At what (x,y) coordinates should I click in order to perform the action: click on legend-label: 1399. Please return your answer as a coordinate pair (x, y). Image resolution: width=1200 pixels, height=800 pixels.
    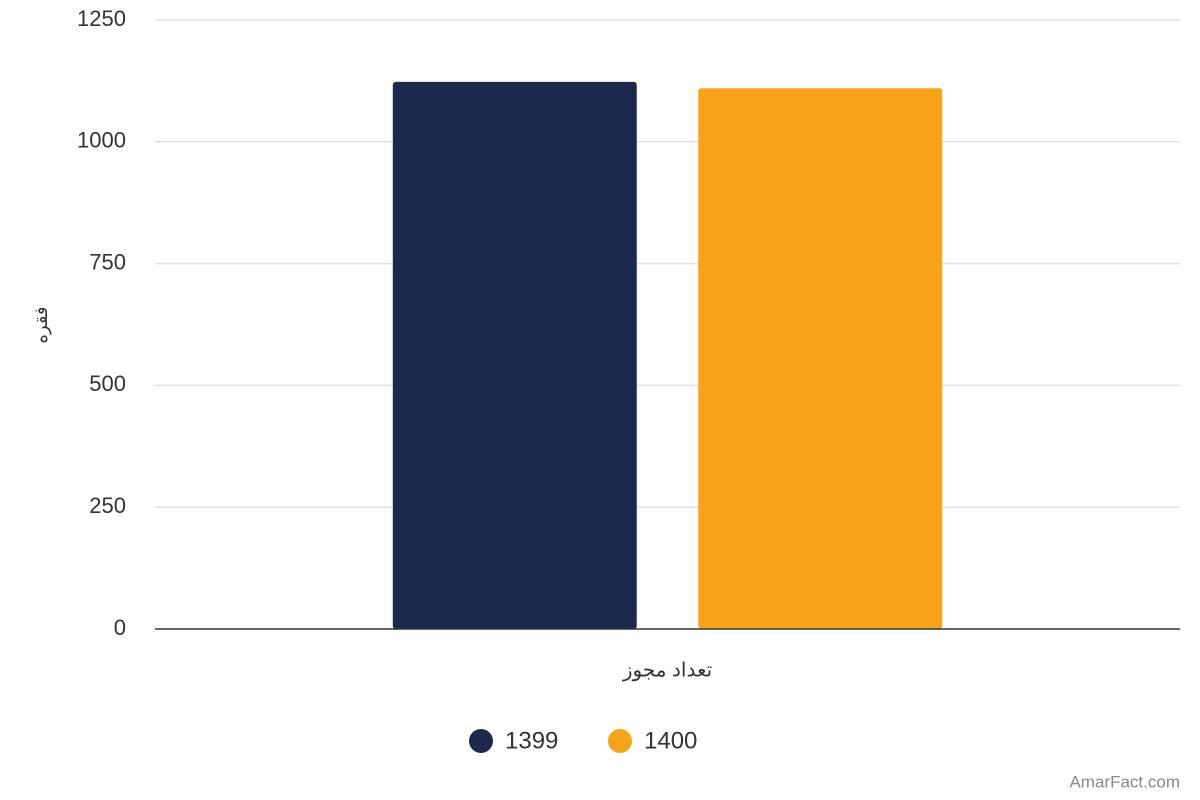
    Looking at the image, I should click on (531, 740).